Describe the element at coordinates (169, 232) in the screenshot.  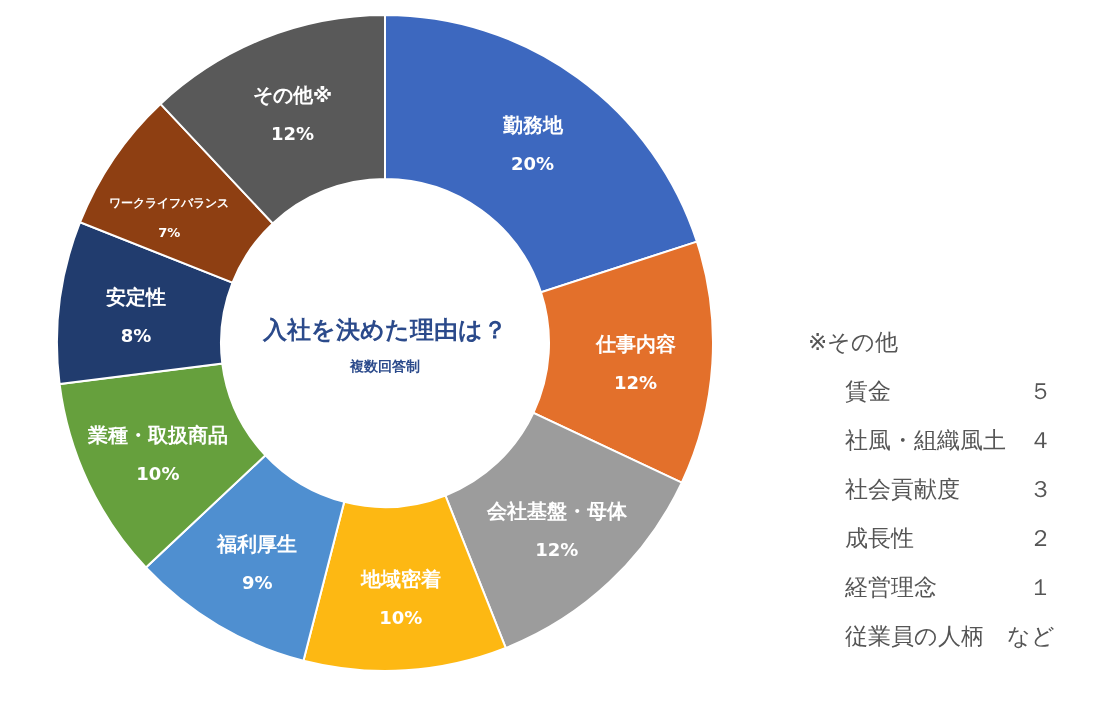
I see `data-label: 7%` at that location.